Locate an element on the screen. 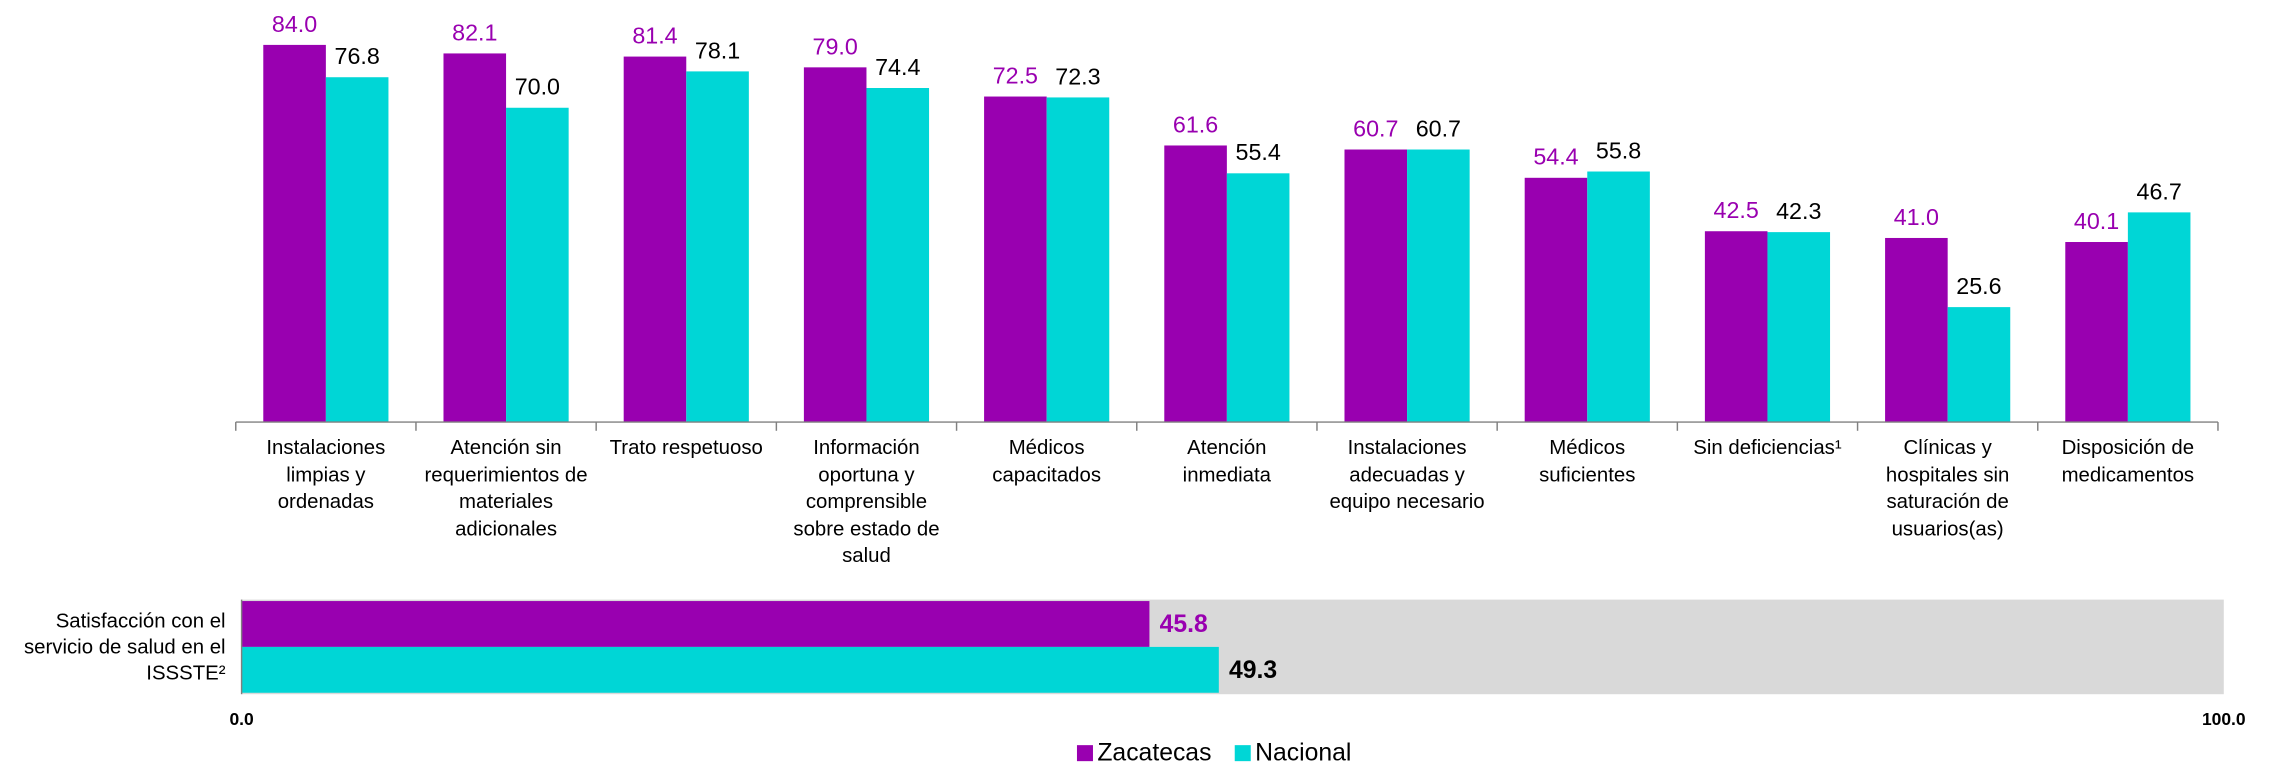 This screenshot has width=2282, height=768. x-tick-label: Instalaciones limpias y ordenadas is located at coordinates (326, 474).